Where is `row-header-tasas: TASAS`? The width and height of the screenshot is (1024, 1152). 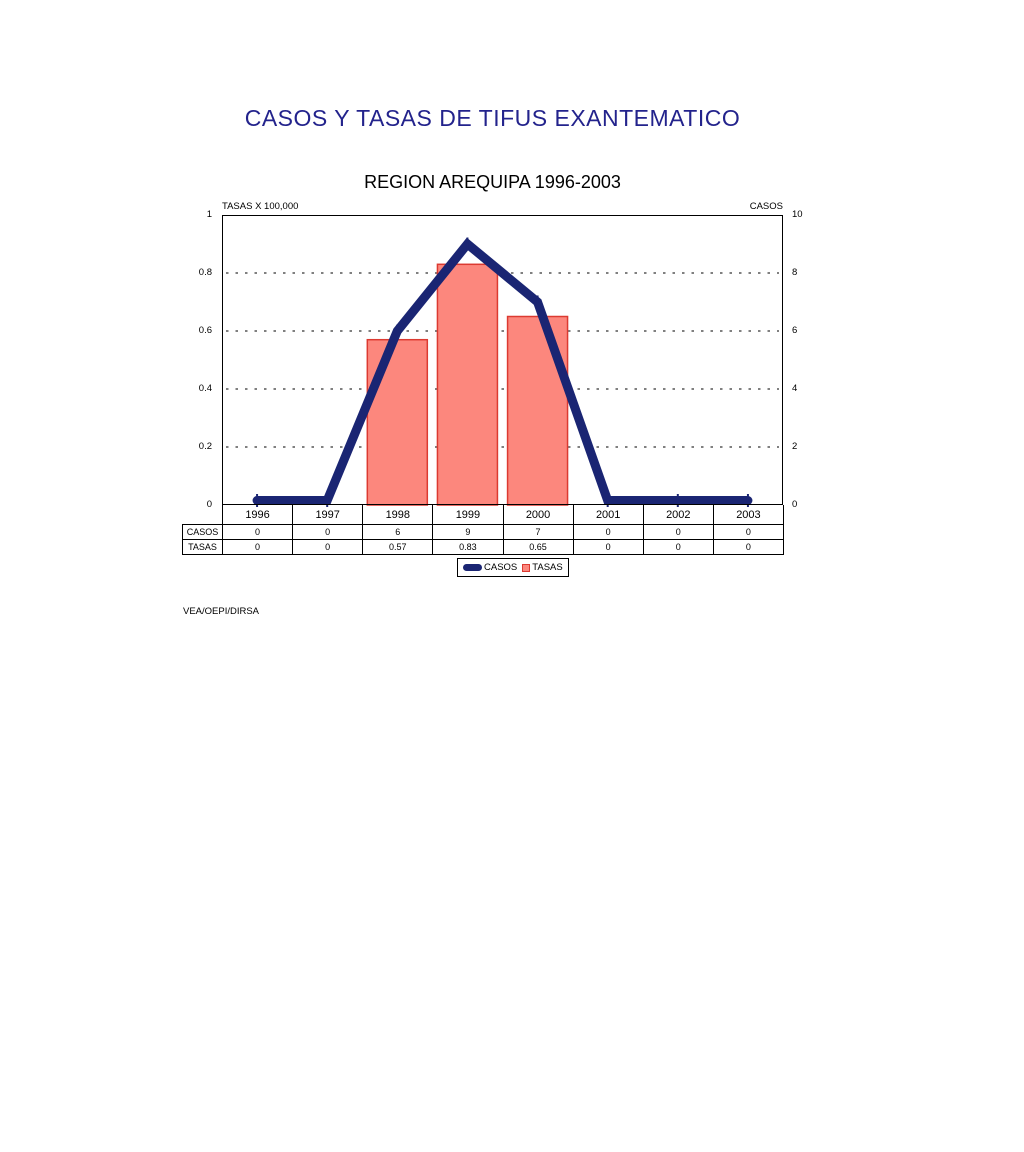
row-header-tasas: TASAS is located at coordinates (202, 547).